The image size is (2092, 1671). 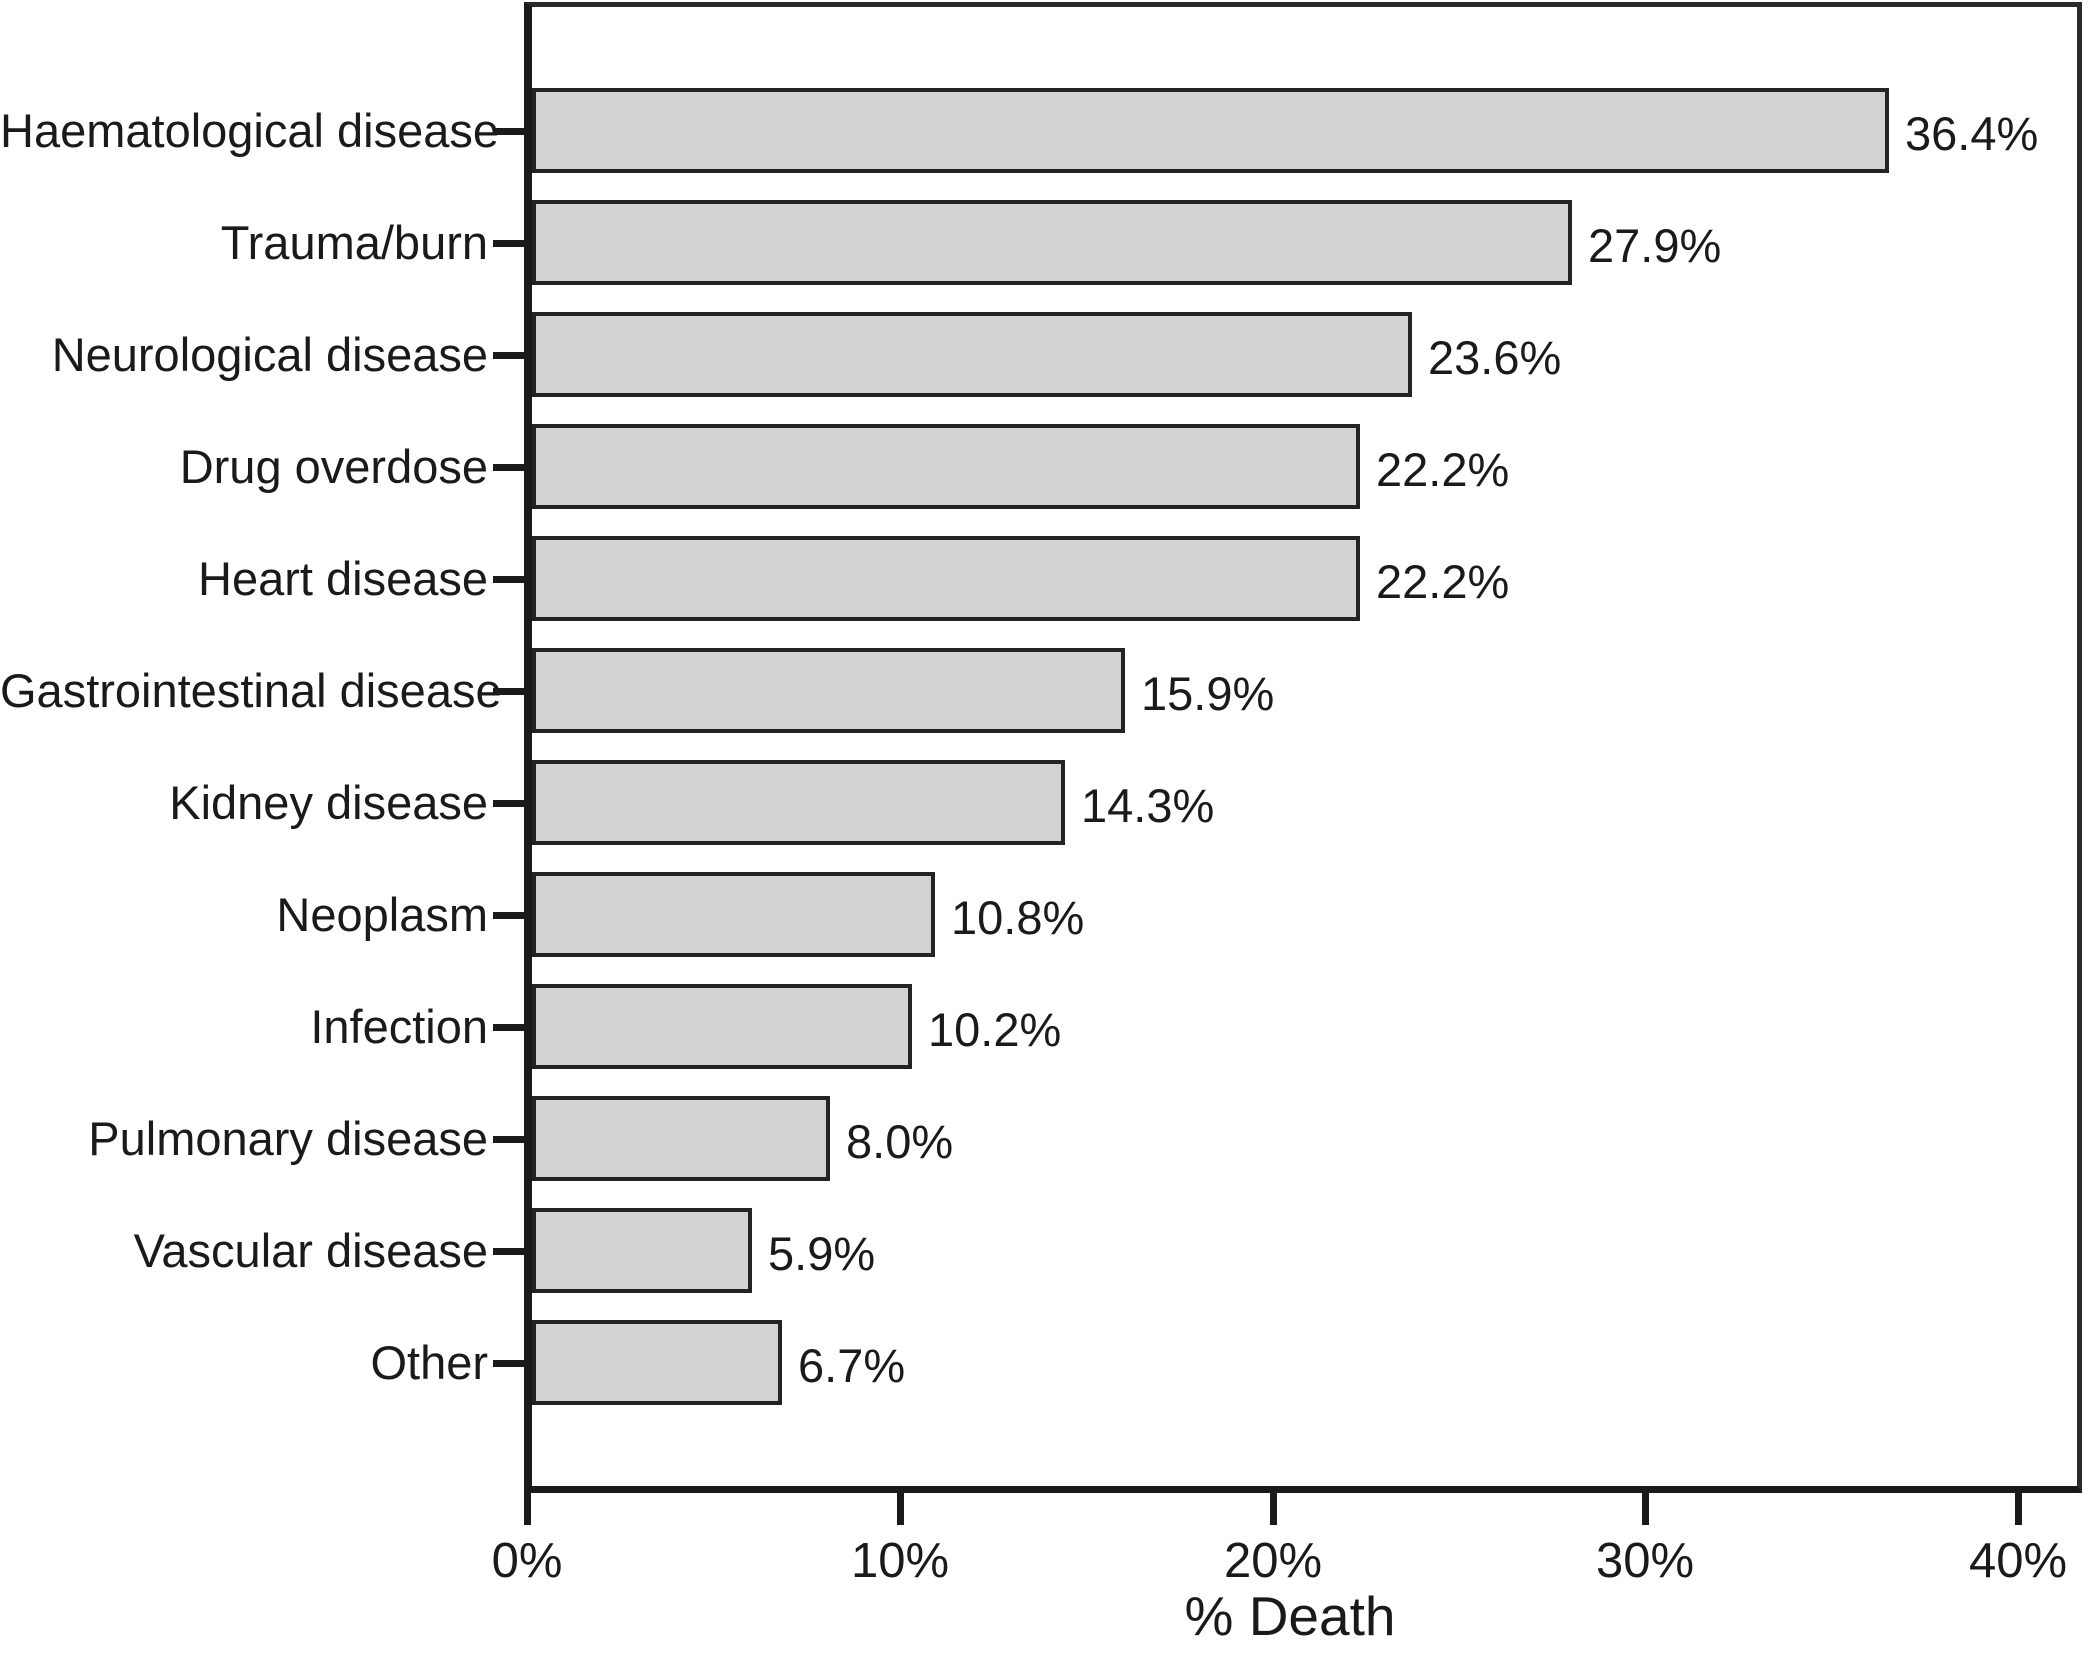 I want to click on x-axis-tick-label: 20%, so click(x=1273, y=1561).